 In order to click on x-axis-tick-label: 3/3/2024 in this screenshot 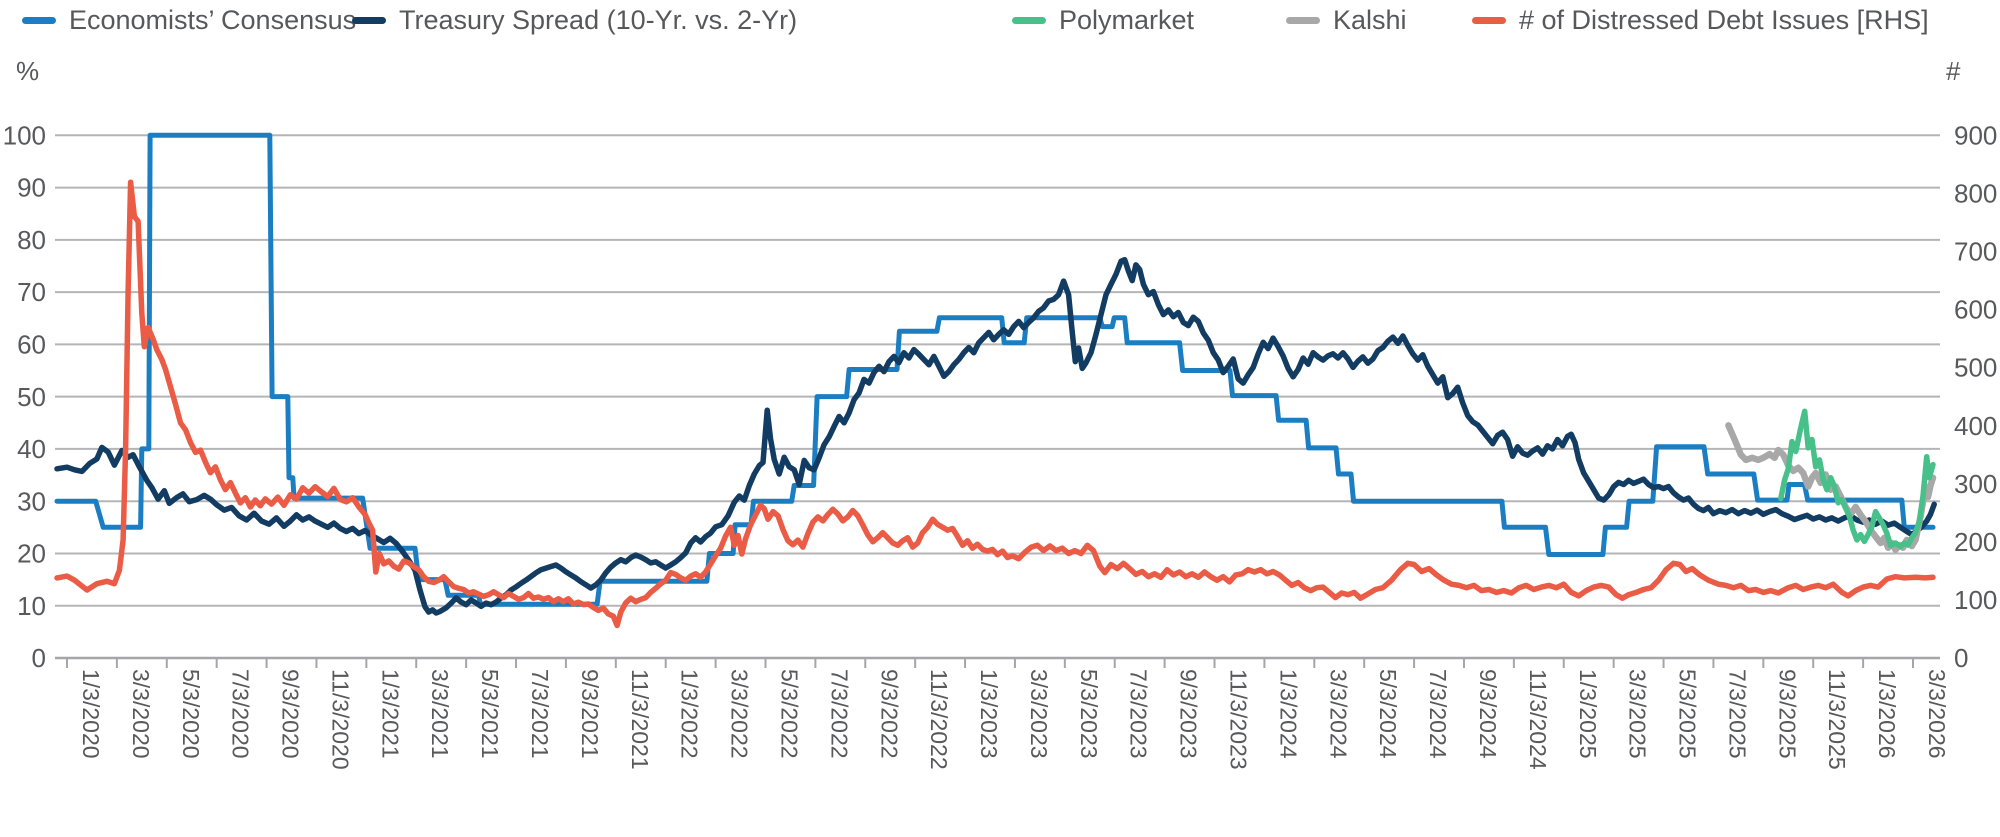, I will do `click(1338, 714)`.